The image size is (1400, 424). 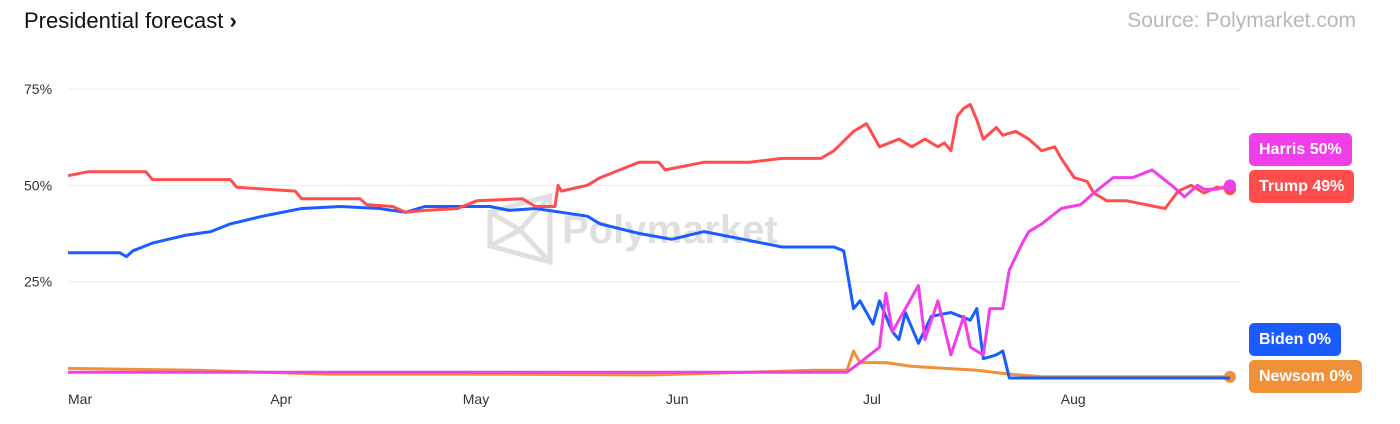 What do you see at coordinates (670, 230) in the screenshot?
I see `svg-text: Polymarket` at bounding box center [670, 230].